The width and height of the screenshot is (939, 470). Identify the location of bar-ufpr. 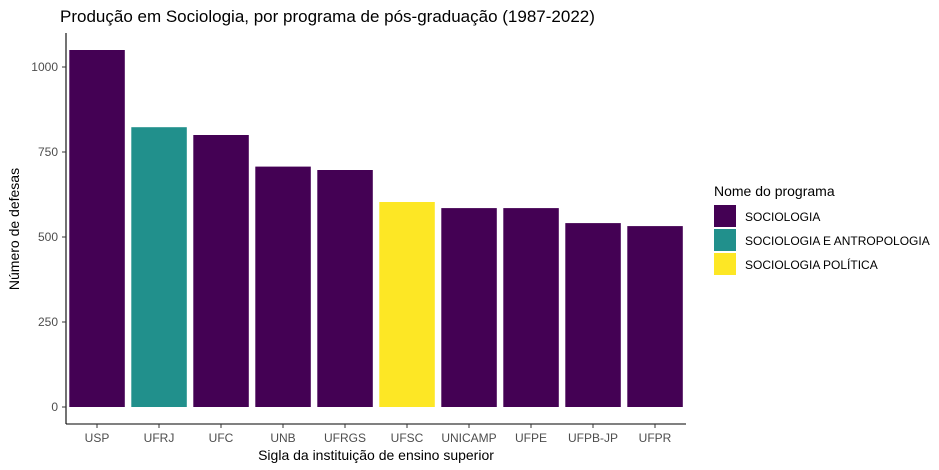
(655, 316).